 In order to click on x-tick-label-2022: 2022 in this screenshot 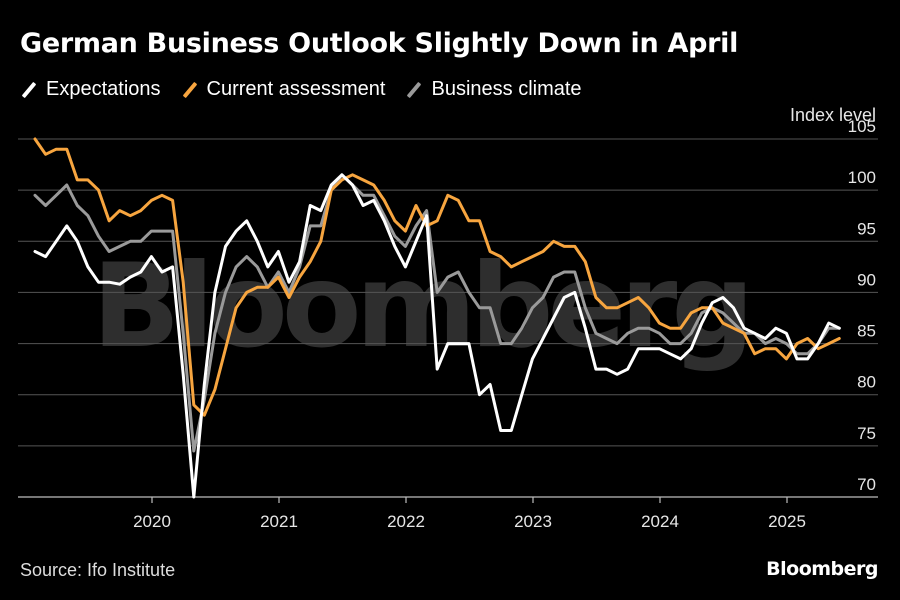, I will do `click(406, 521)`.